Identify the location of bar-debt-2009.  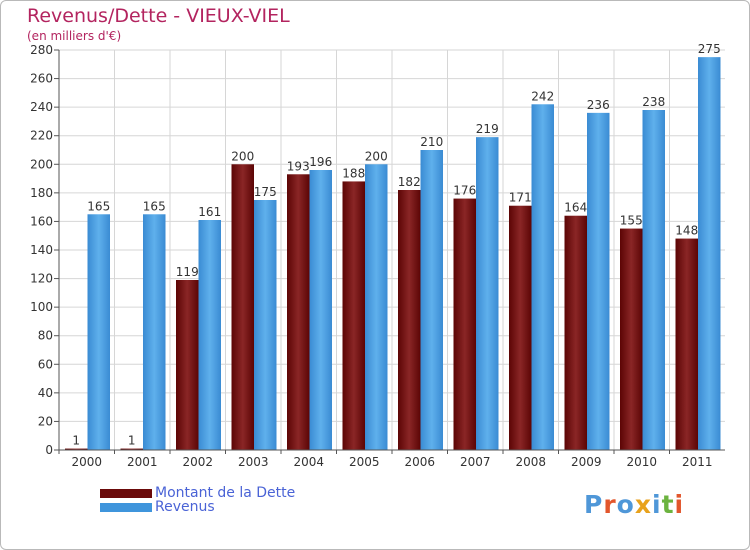
(575, 332).